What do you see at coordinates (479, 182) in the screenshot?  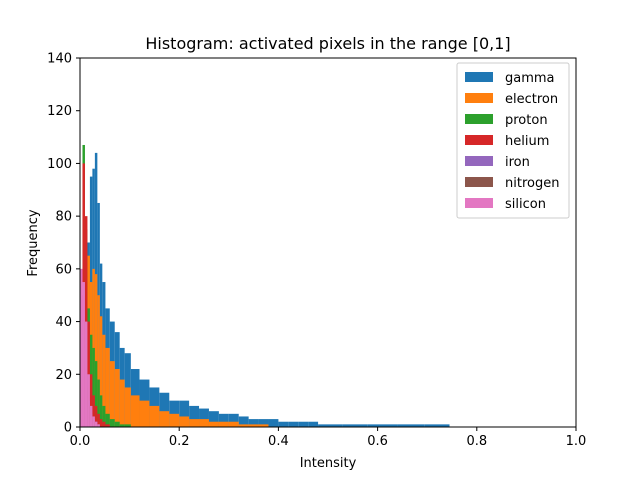 I see `legend-swatch-nitrogen` at bounding box center [479, 182].